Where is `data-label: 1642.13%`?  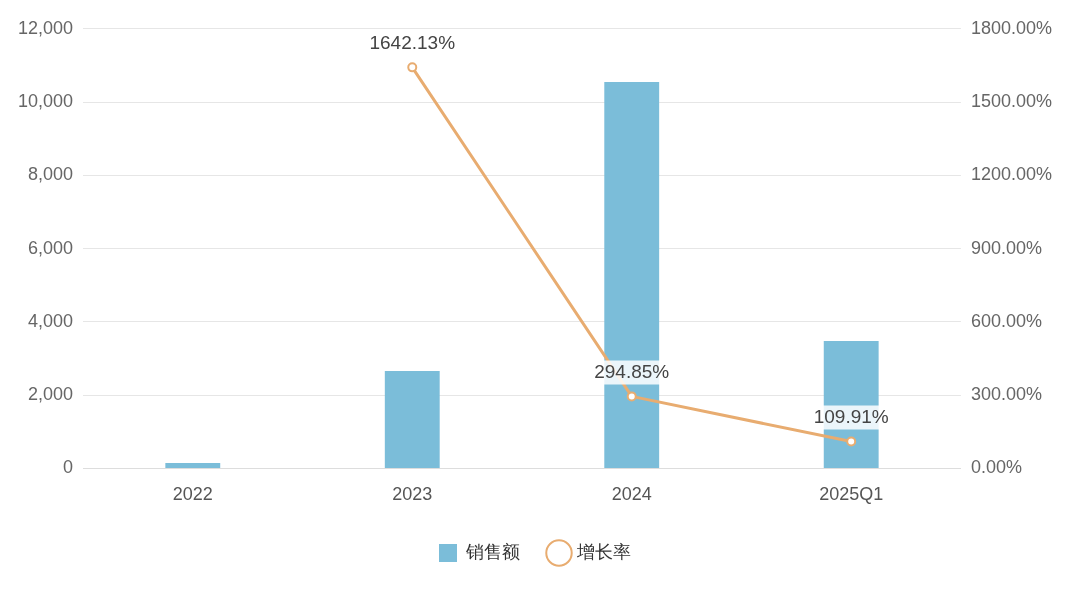 data-label: 1642.13% is located at coordinates (412, 43).